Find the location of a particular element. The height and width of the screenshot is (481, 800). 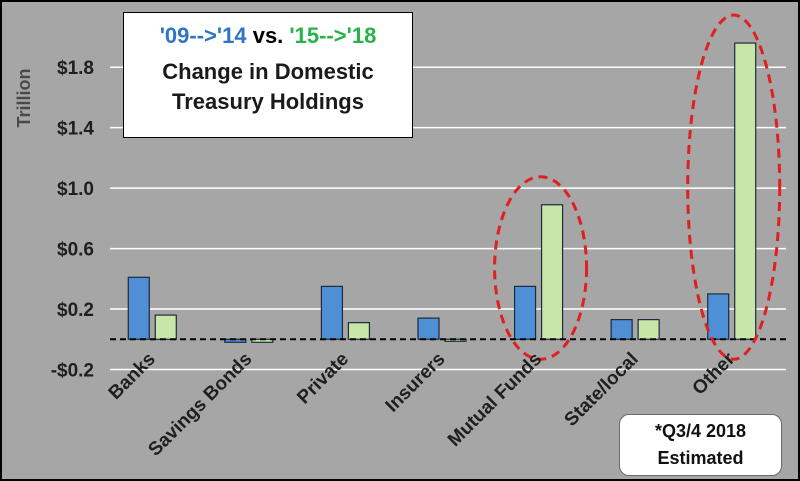

y-tick-label: -$0.2 is located at coordinates (72, 371).